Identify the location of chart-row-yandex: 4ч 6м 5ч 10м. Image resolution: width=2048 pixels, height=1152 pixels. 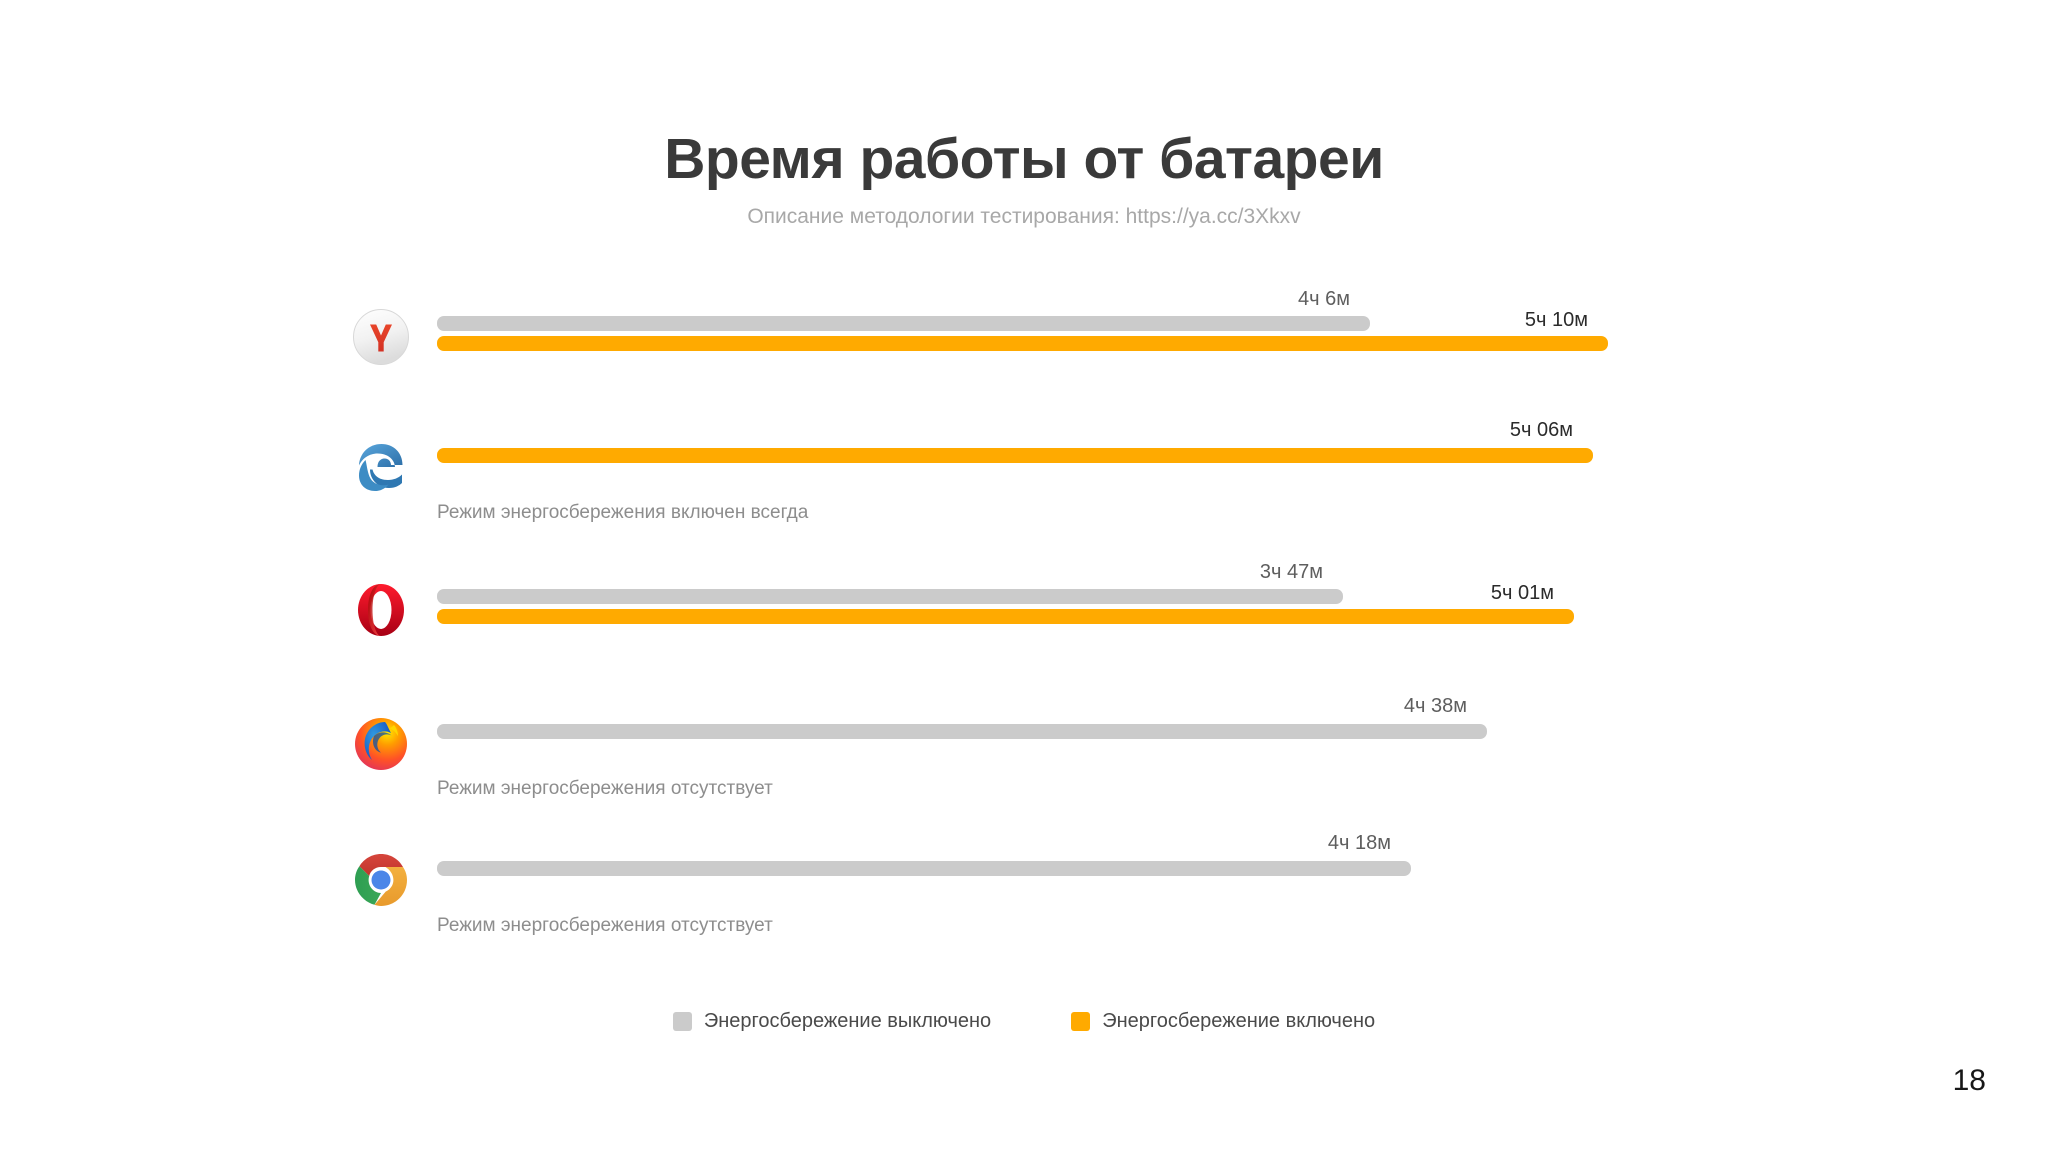
(1024, 349).